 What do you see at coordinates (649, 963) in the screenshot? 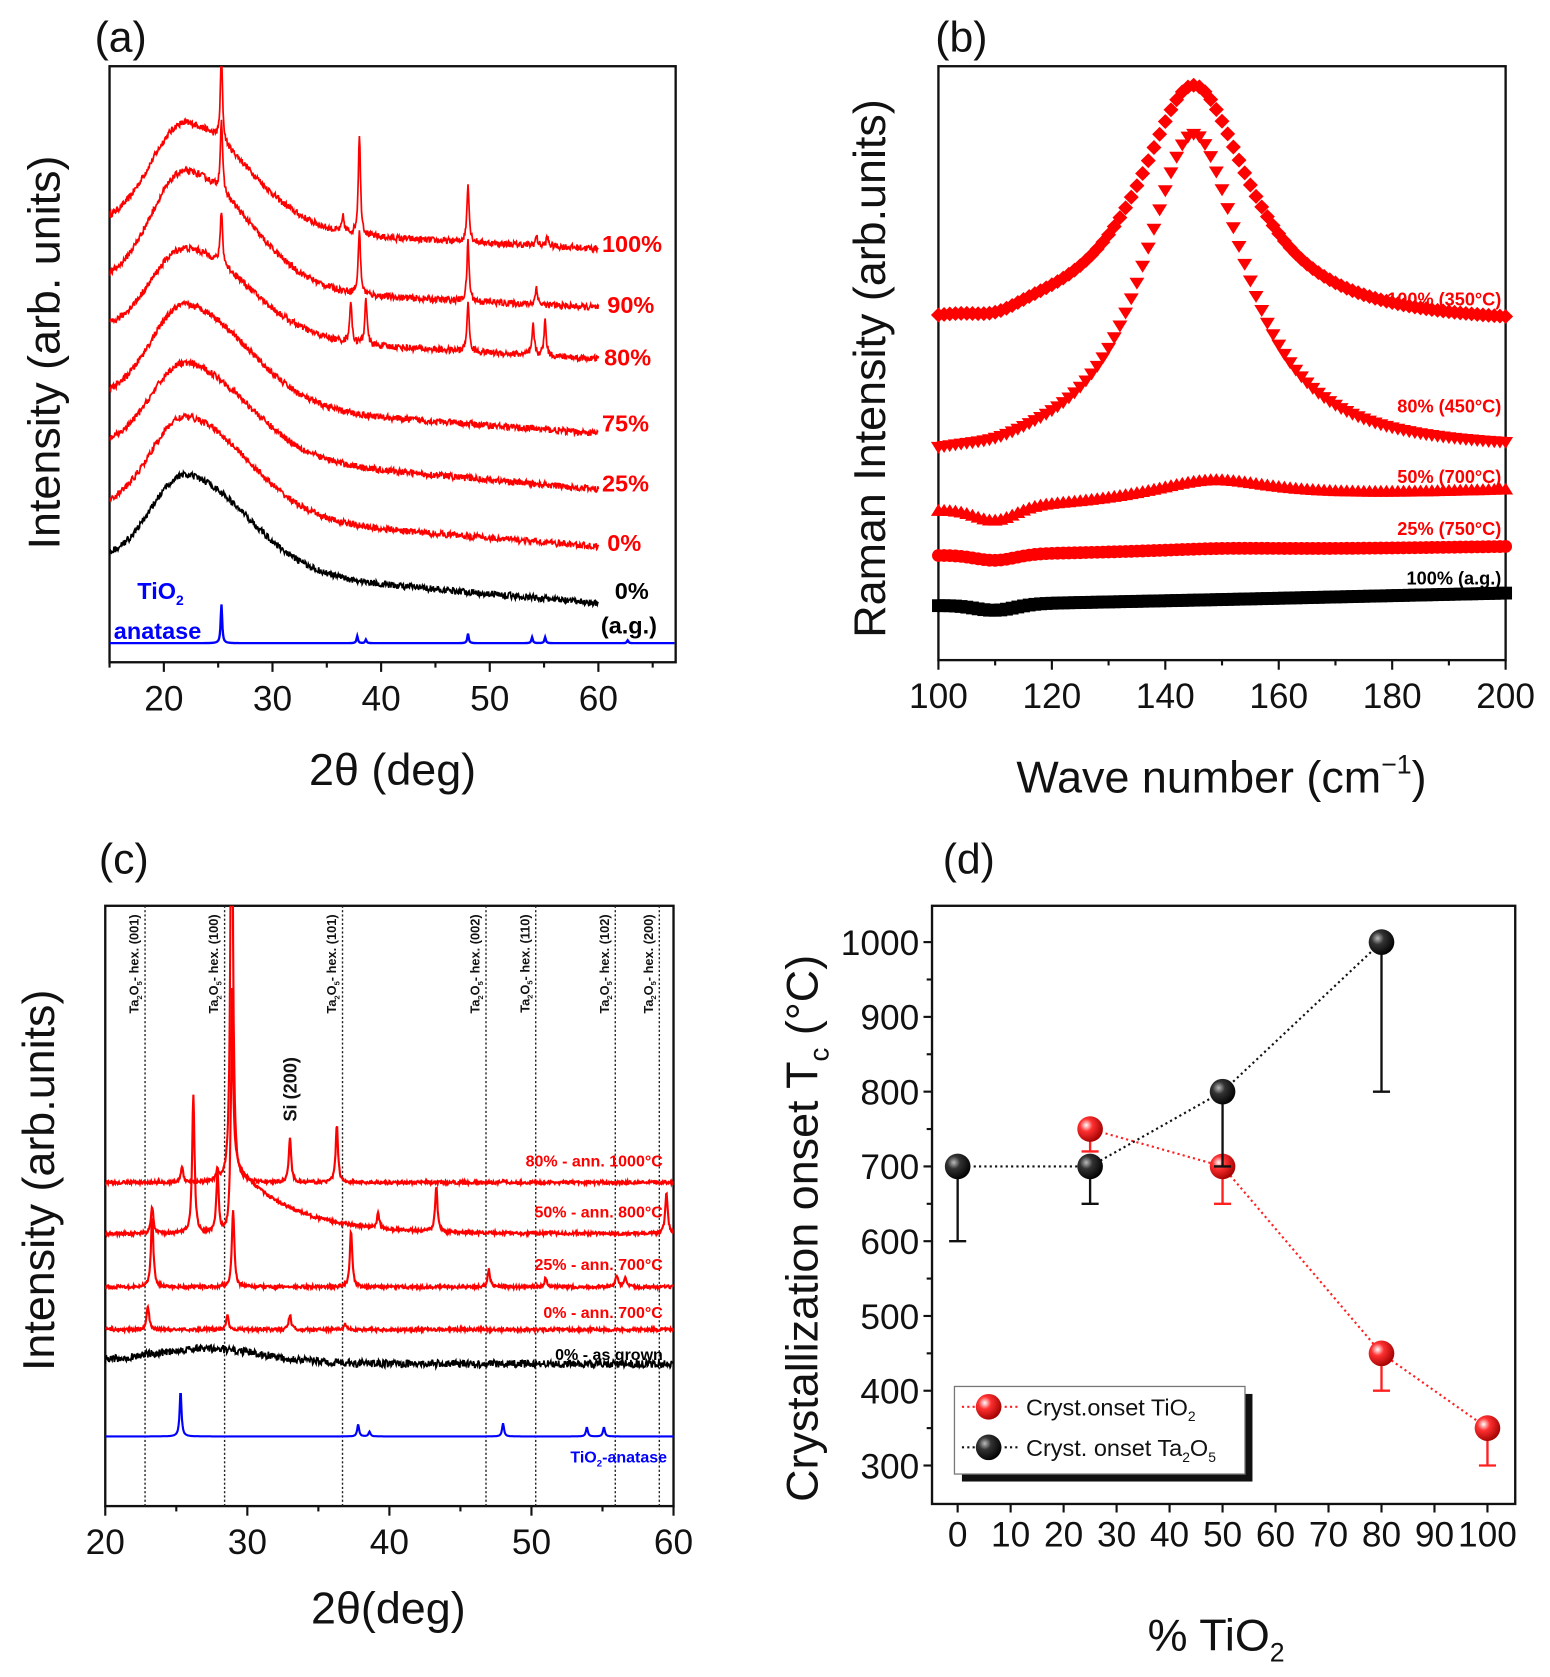
I see `reflection-label: Ta2O5- hex. (200)` at bounding box center [649, 963].